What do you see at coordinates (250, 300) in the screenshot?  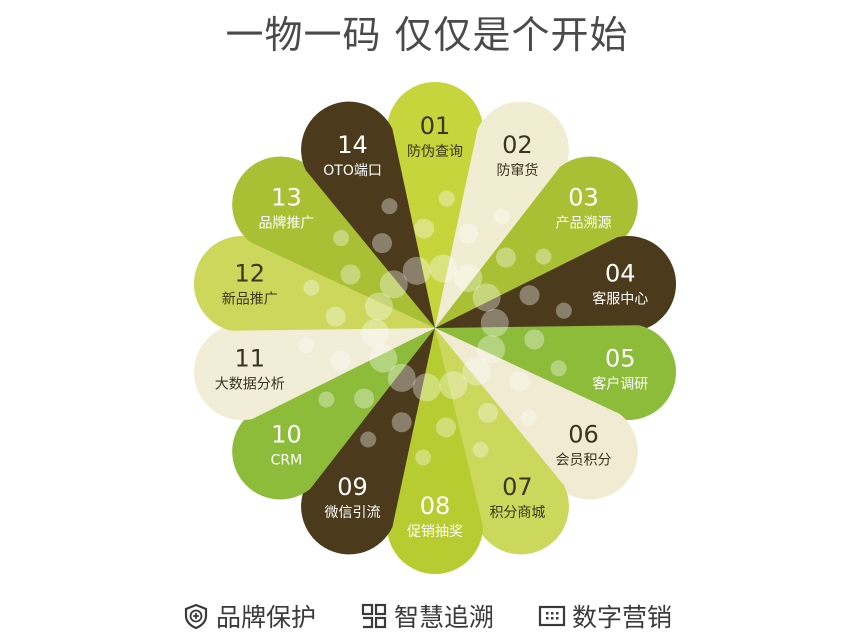 I see `petal-label: 新品推广` at bounding box center [250, 300].